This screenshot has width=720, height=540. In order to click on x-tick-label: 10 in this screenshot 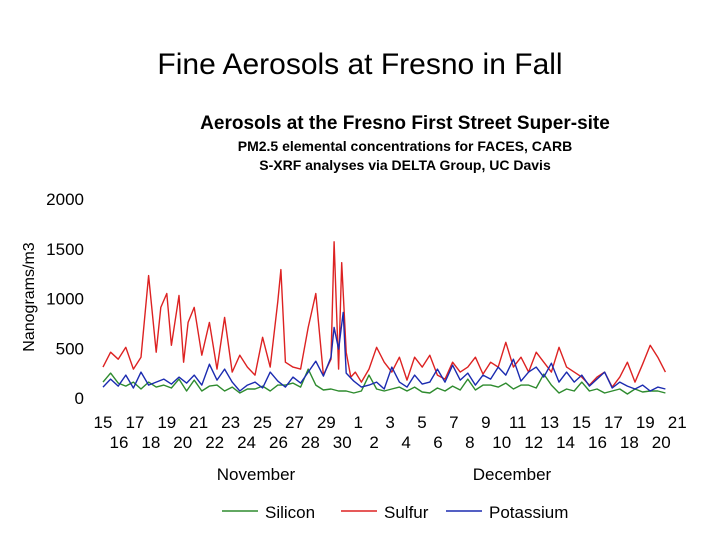, I will do `click(501, 442)`.